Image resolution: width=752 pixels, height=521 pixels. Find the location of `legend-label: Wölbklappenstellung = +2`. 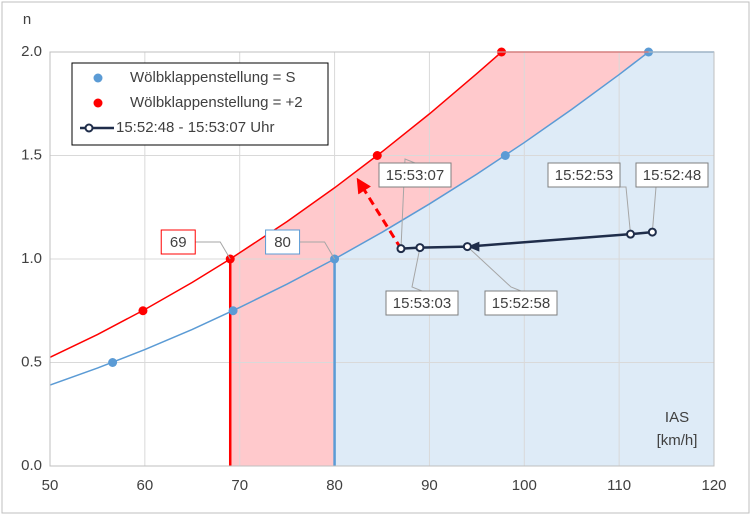

legend-label: Wölbklappenstellung = +2 is located at coordinates (216, 102).